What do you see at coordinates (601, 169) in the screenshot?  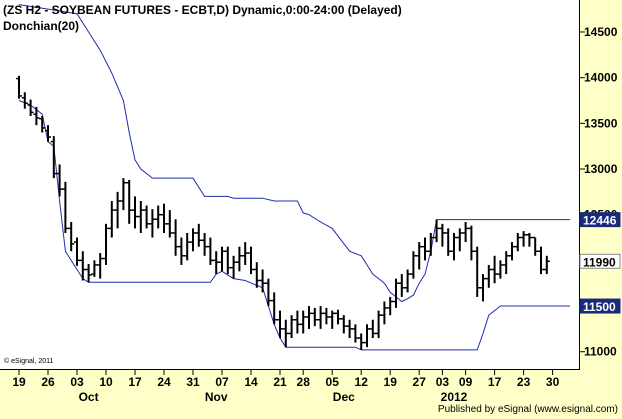 I see `y-tick-label: 13000` at bounding box center [601, 169].